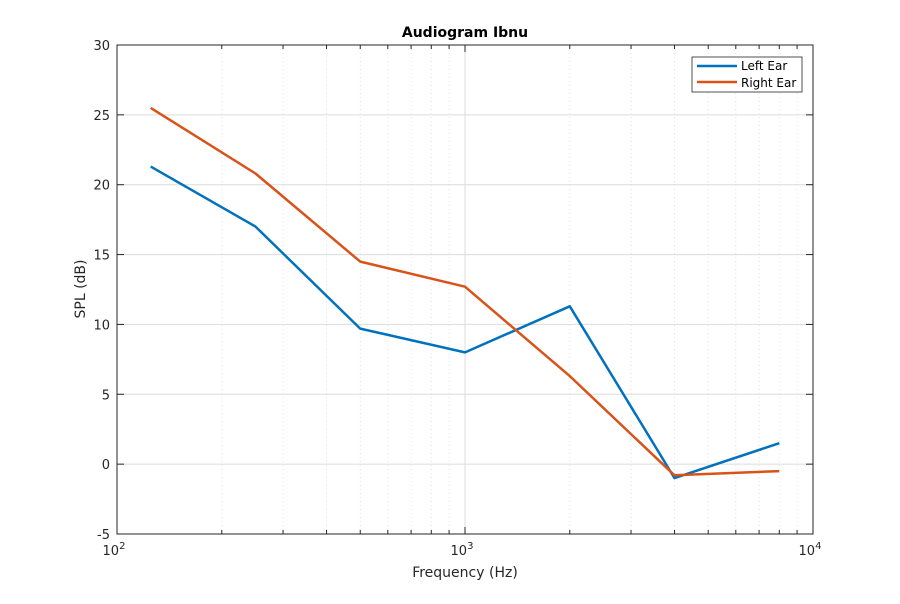 The image size is (900, 604). What do you see at coordinates (465, 573) in the screenshot?
I see `x-axis-label: Frequency (Hz)` at bounding box center [465, 573].